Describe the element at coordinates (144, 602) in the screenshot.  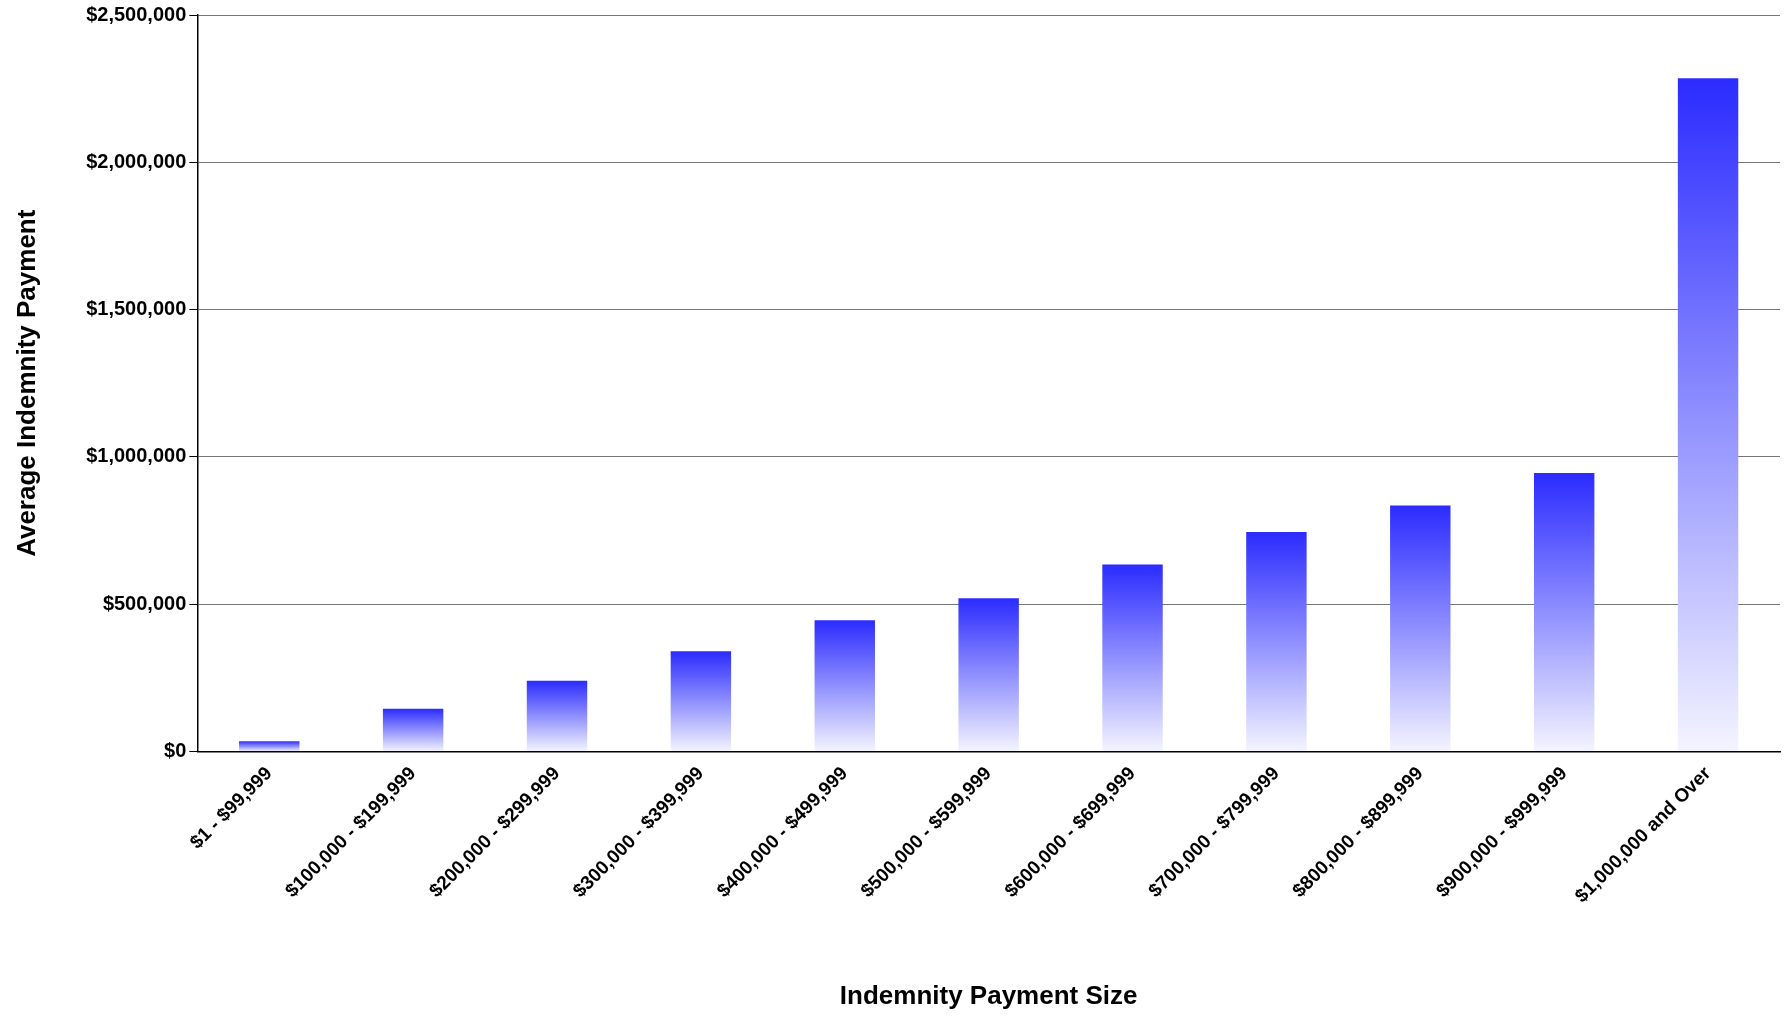
I see `y-tick-label: $500,000` at that location.